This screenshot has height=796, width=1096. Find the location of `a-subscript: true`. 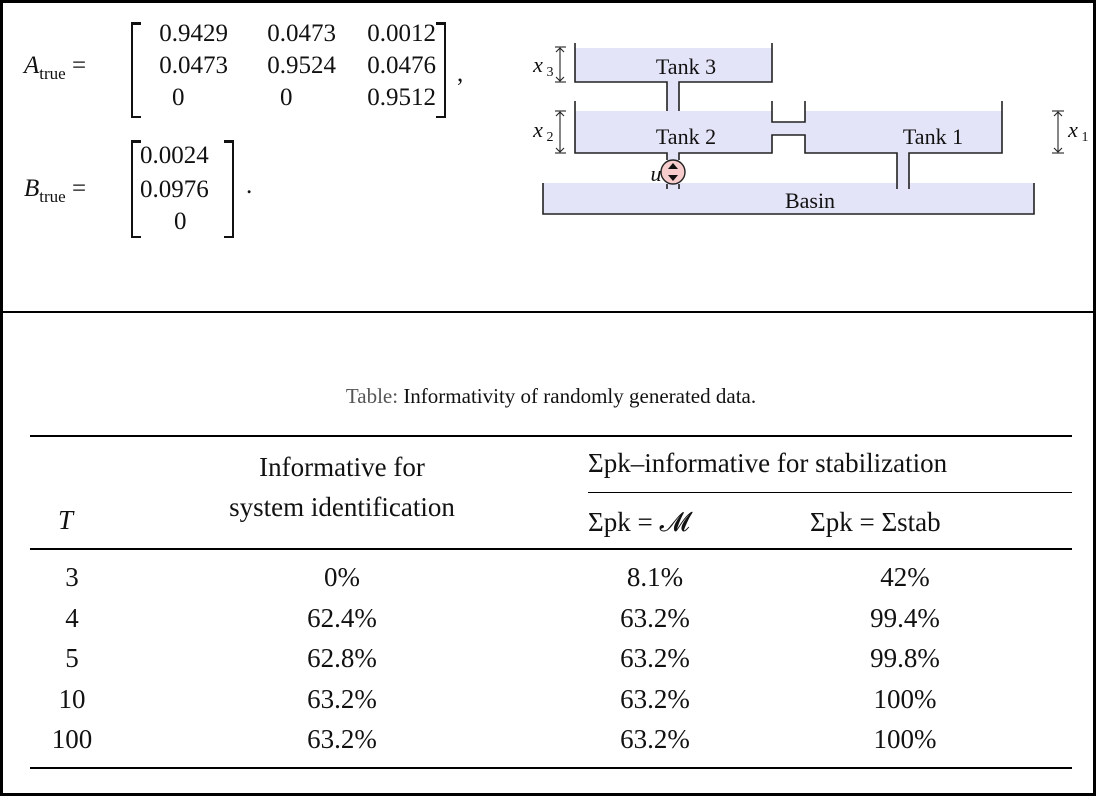

a-subscript: true is located at coordinates (52, 73).